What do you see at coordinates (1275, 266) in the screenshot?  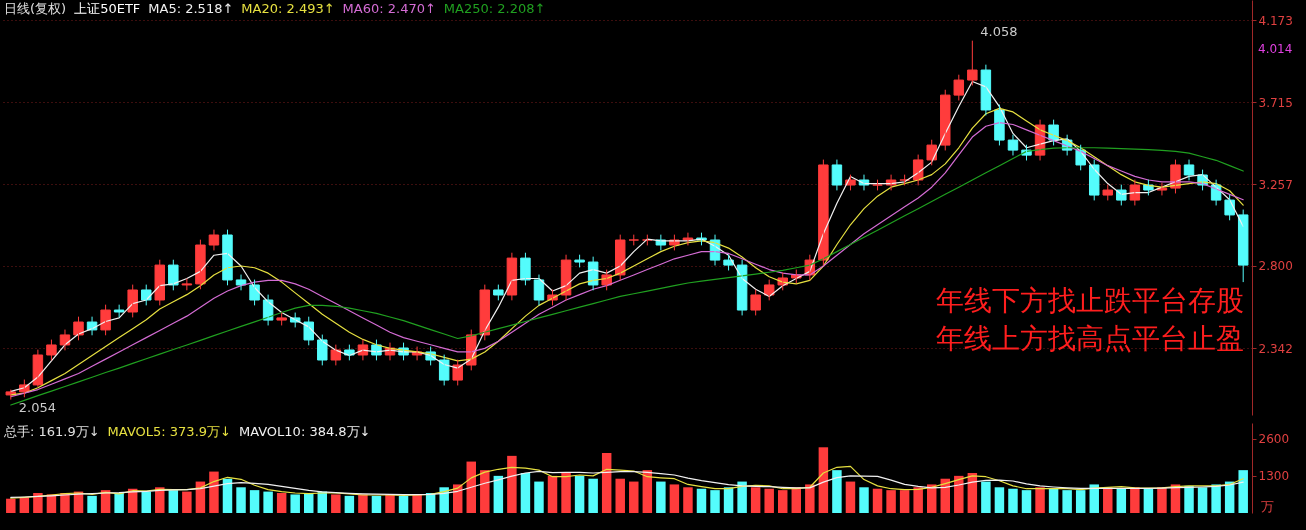 I see `y-tick-label: 2.800` at bounding box center [1275, 266].